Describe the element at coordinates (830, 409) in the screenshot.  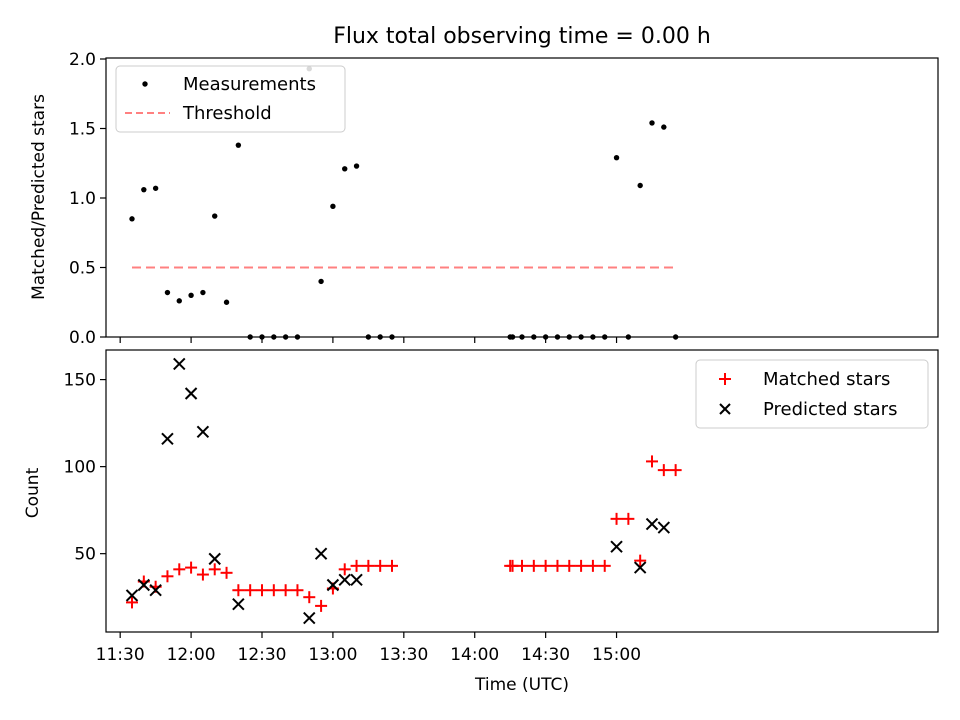
I see `legend-predicted-label: Predicted stars` at that location.